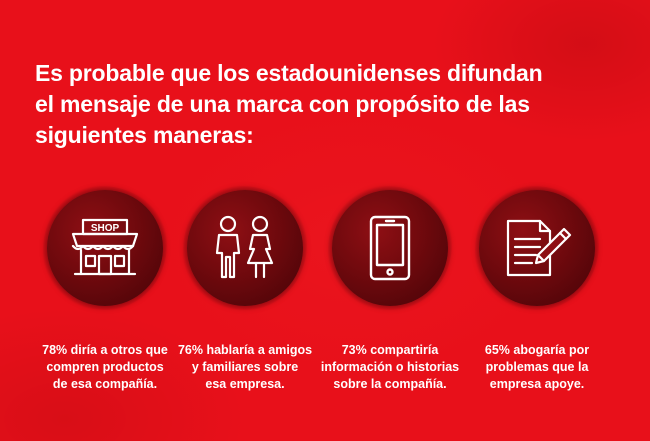 The image size is (650, 441). What do you see at coordinates (105, 228) in the screenshot?
I see `shop-sign-text: SHOP` at bounding box center [105, 228].